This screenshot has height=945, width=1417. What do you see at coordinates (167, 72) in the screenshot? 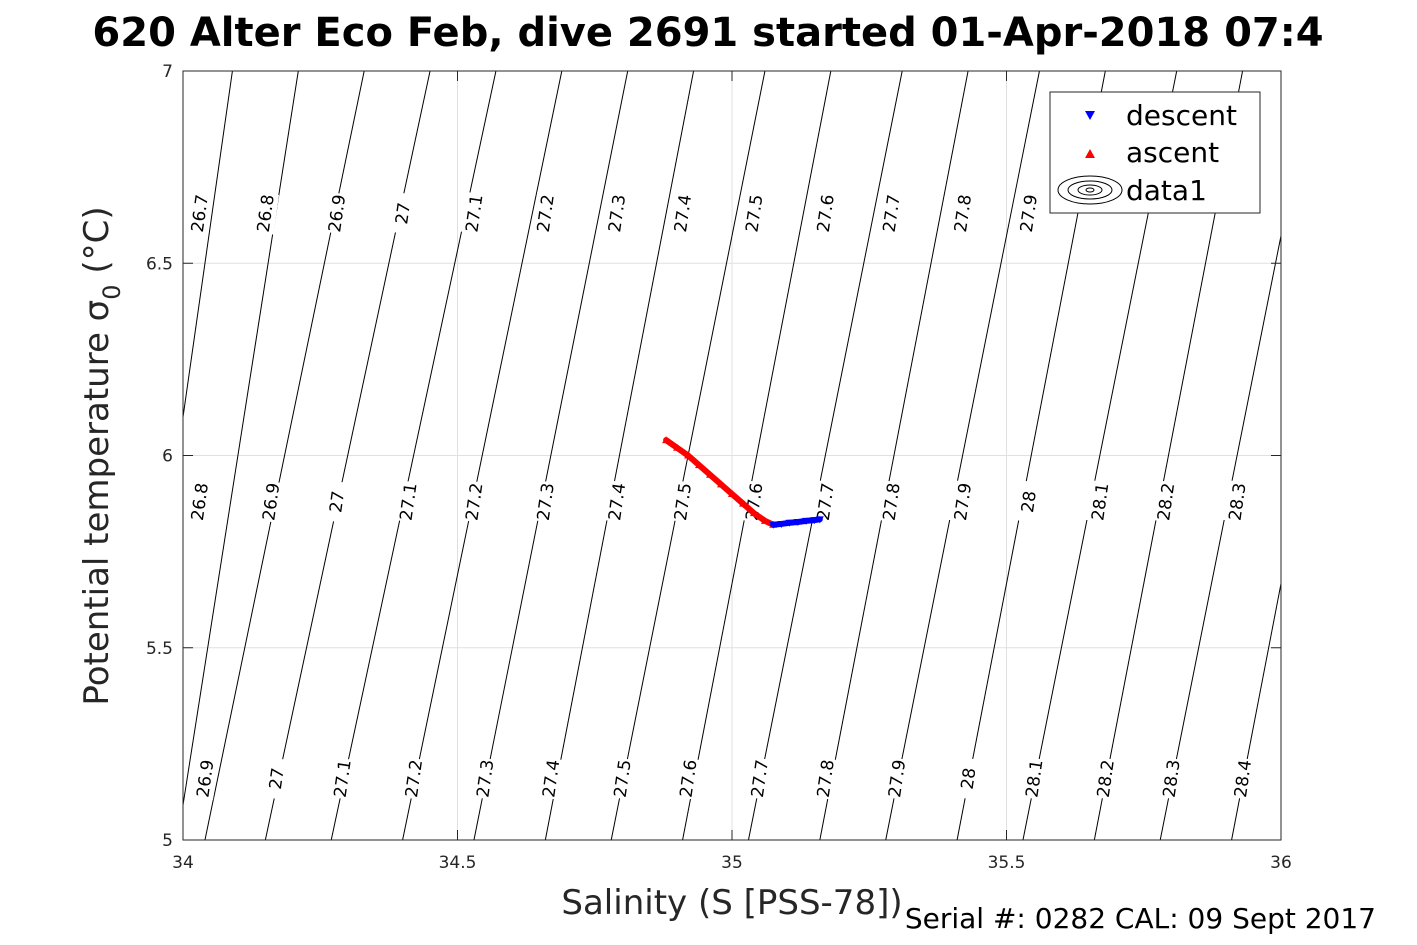
I see `y-tick-label-4: 7` at bounding box center [167, 72].